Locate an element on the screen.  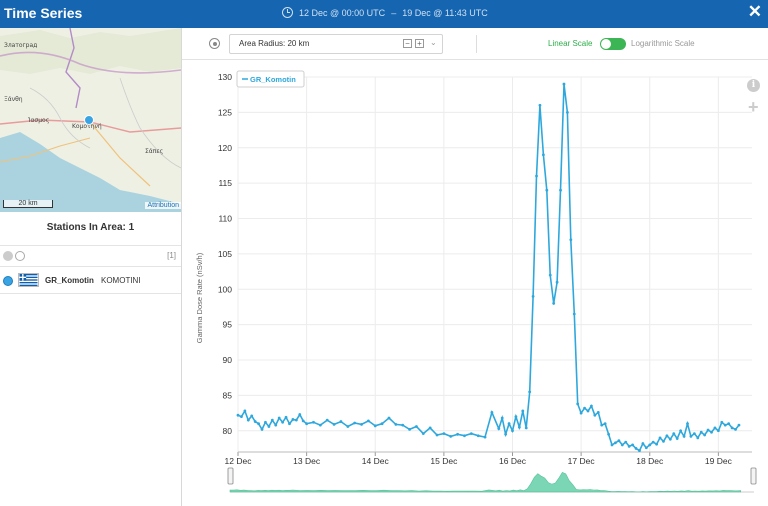
y-tick-label: 110 is located at coordinates (225, 219).